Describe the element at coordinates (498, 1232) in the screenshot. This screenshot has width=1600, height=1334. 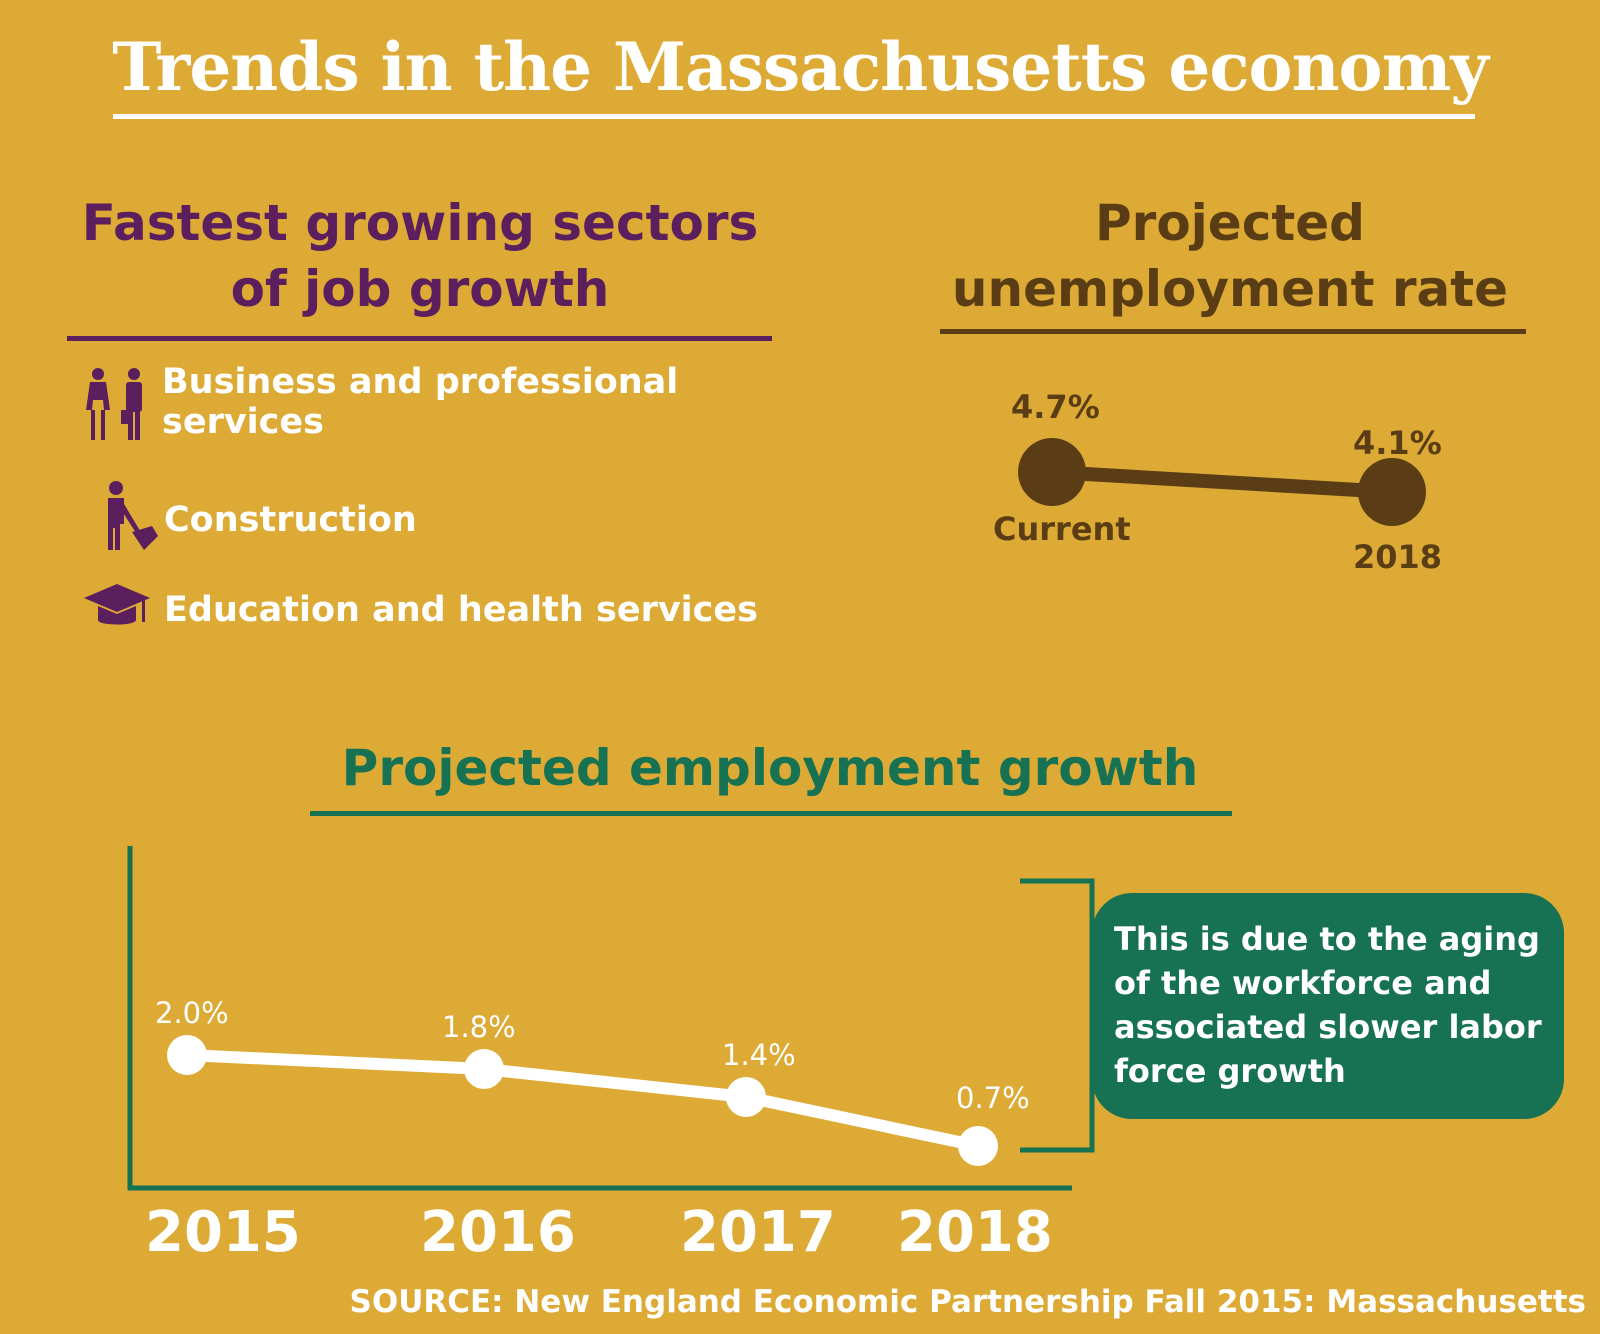
I see `employment-tick-2016: 2016` at that location.